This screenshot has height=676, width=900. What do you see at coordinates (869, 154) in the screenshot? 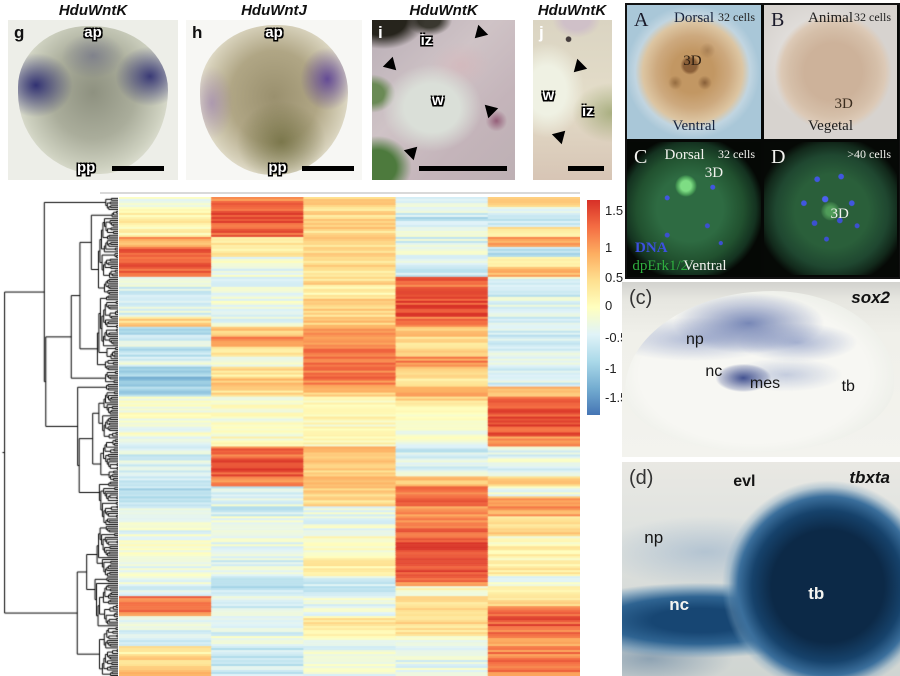
I see `cell-stage-label: >40 cells` at bounding box center [869, 154].